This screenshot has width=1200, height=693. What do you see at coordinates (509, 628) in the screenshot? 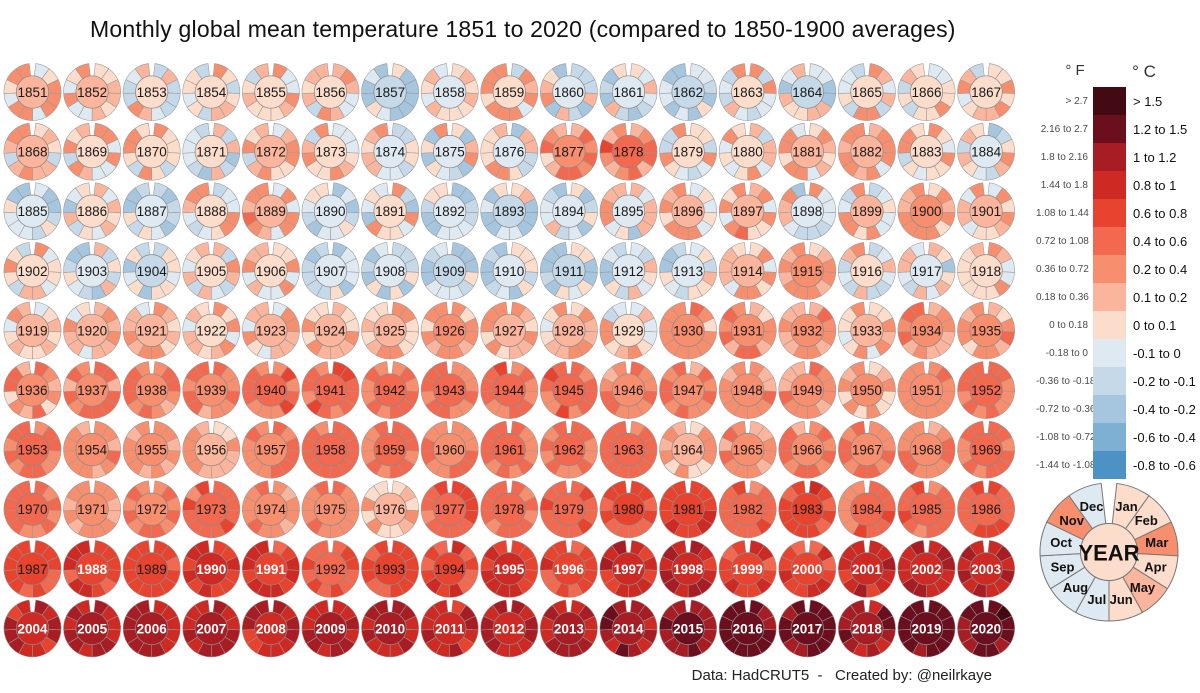
I see `year-wheel: 2012` at bounding box center [509, 628].